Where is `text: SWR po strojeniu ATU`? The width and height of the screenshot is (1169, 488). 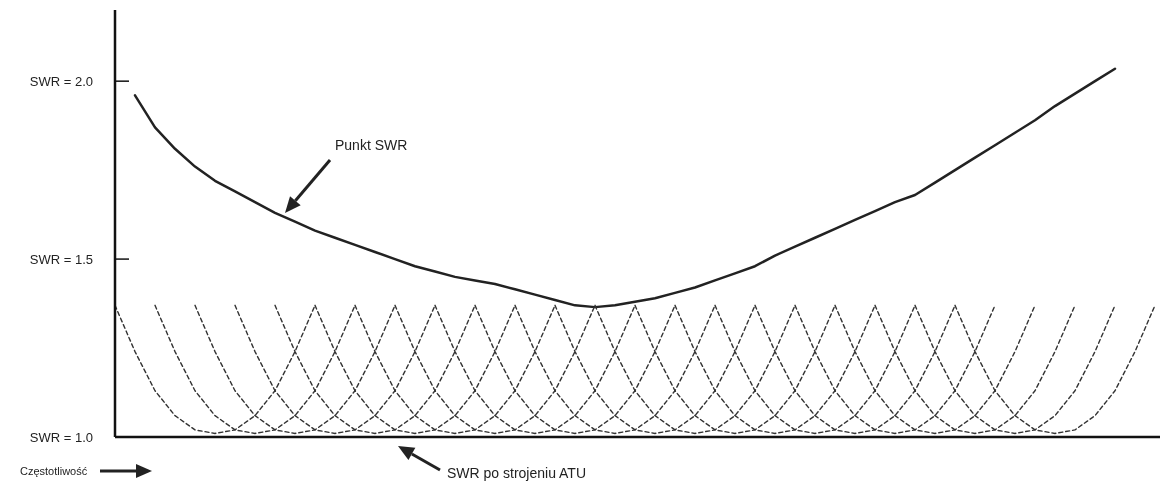 text: SWR po strojeniu ATU is located at coordinates (517, 473).